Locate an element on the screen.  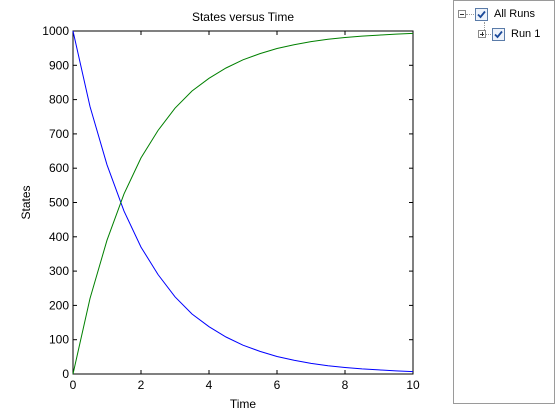
x-tick-label: 6 is located at coordinates (277, 385).